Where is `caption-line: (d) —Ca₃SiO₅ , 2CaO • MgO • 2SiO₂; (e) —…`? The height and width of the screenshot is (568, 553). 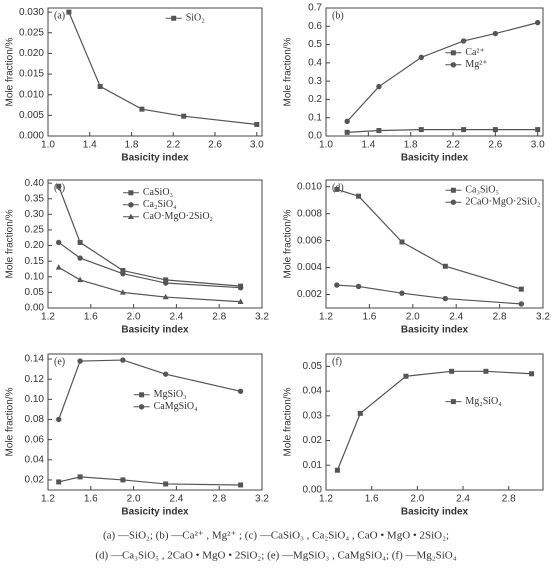
caption-line: (d) —Ca₃SiO₅ , 2CaO • MgO • 2SiO₂; (e) —… is located at coordinates (275, 556).